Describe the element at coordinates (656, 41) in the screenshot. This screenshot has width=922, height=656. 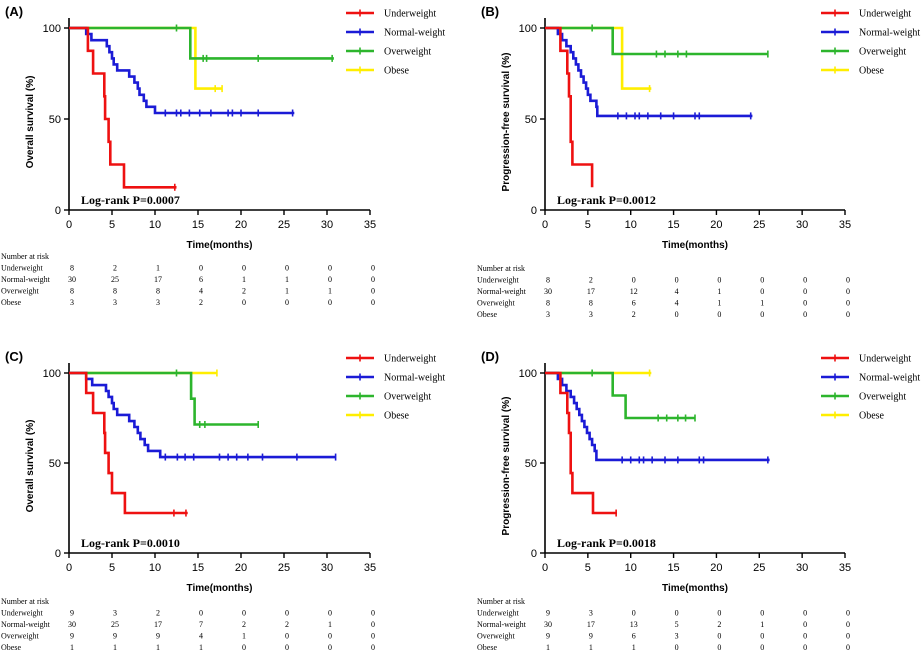
I see `series-line-overweight` at that location.